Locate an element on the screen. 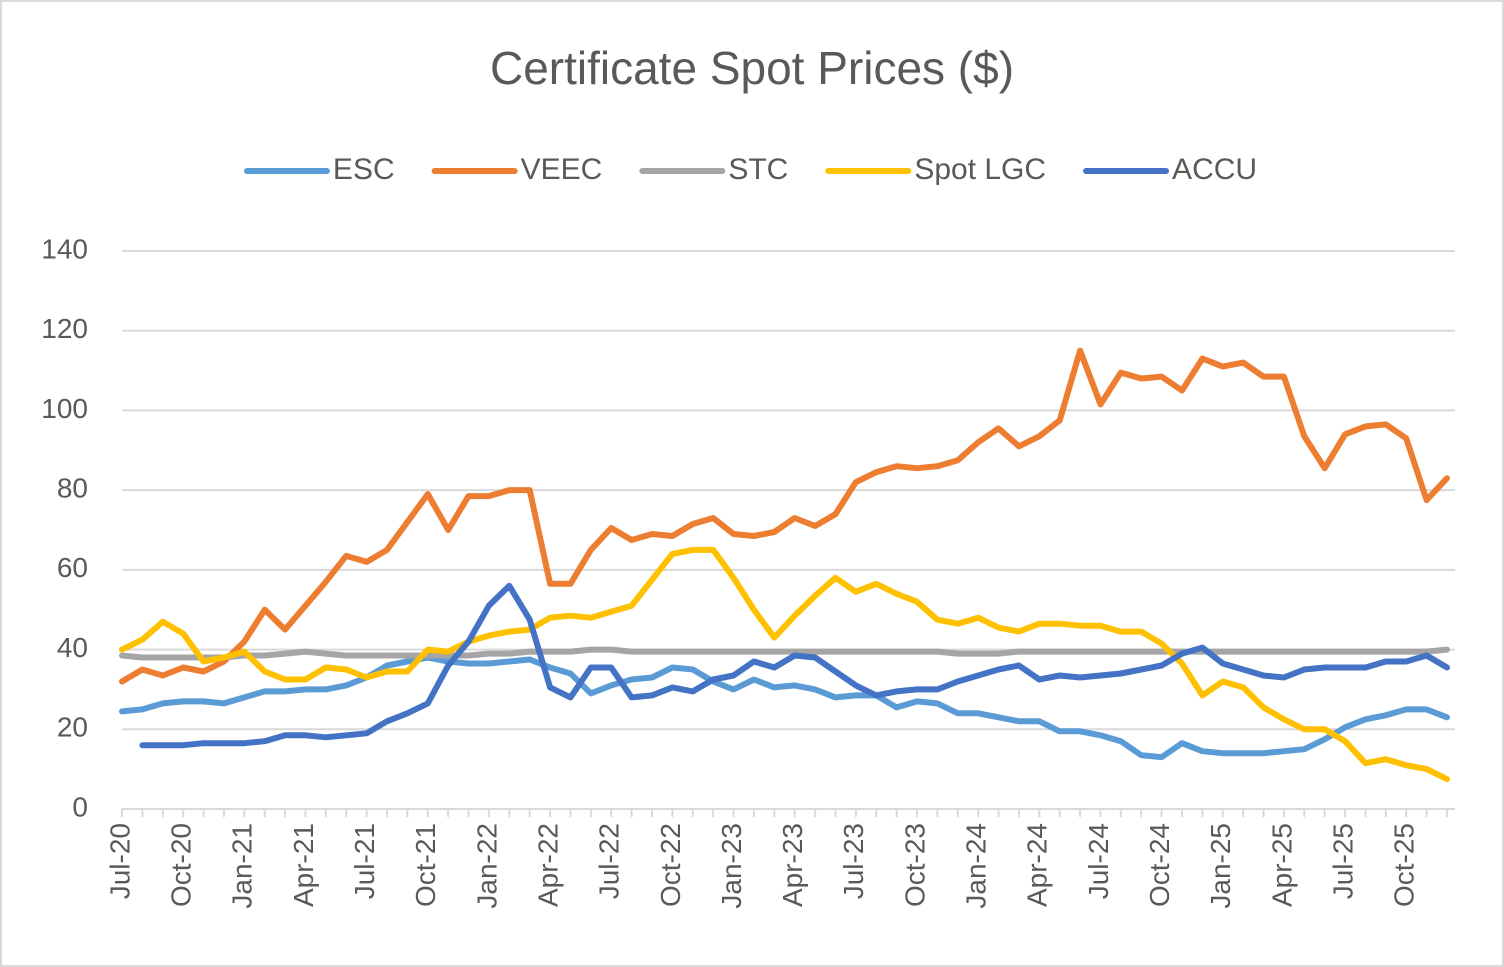 Image resolution: width=1504 pixels, height=967 pixels. x-tick-label: Apr-22 is located at coordinates (547, 865).